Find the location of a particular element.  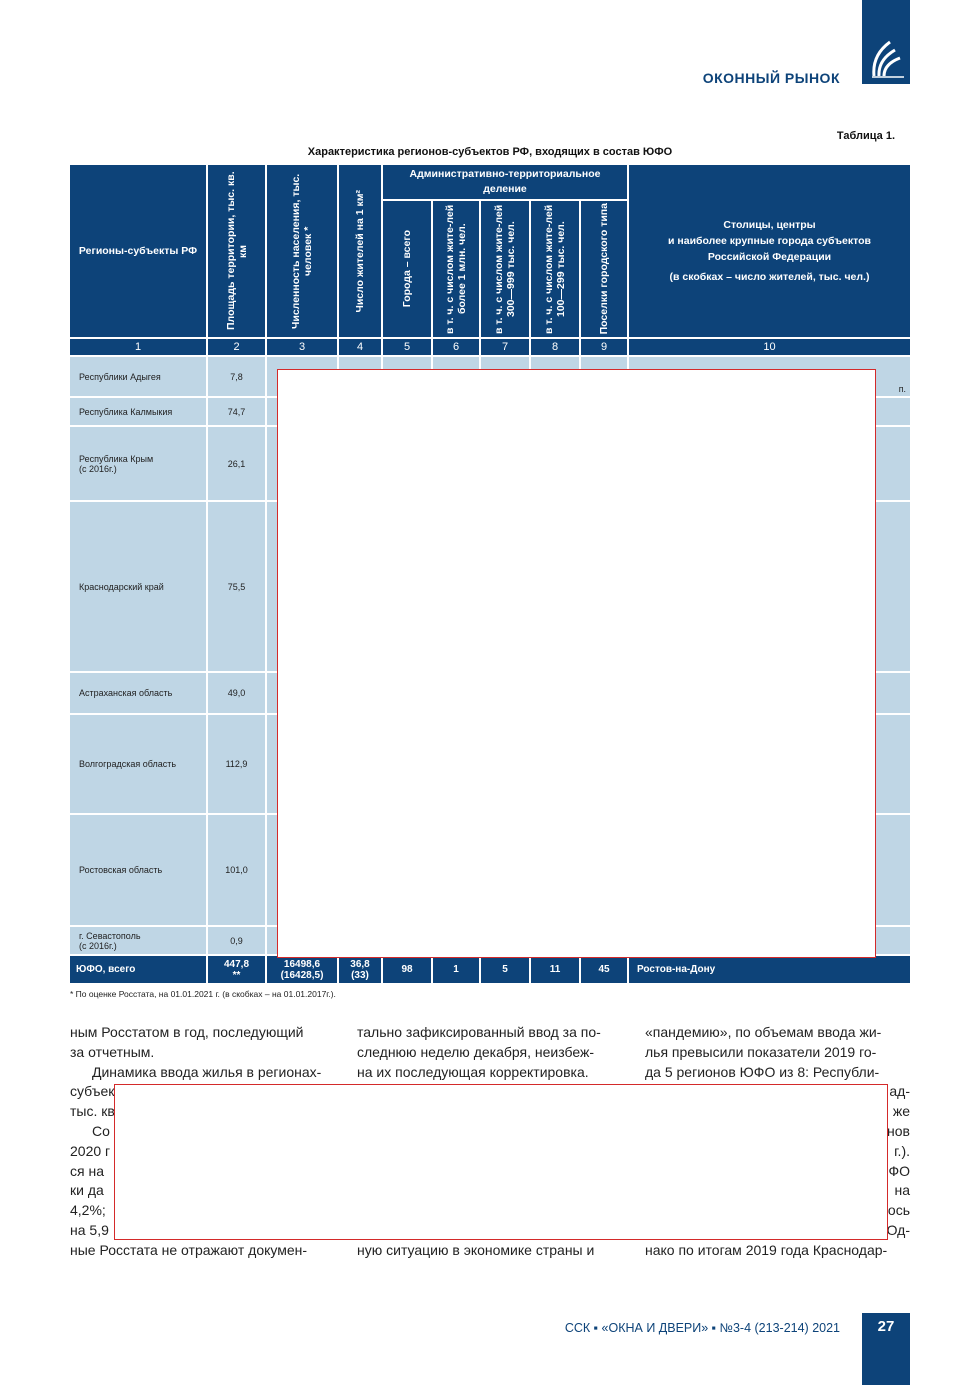

region-label: Республика Крым is located at coordinates (116, 458).